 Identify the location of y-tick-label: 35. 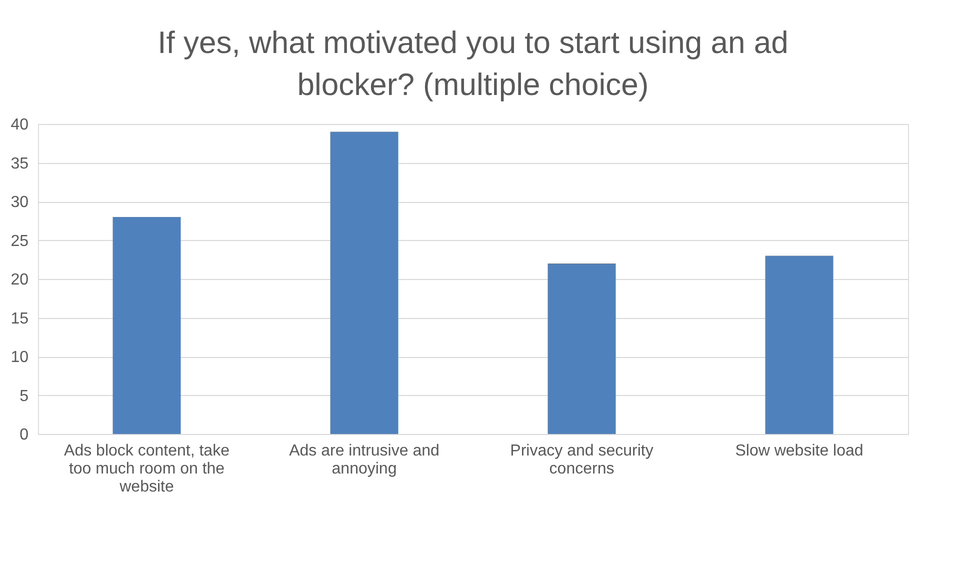
(19, 163).